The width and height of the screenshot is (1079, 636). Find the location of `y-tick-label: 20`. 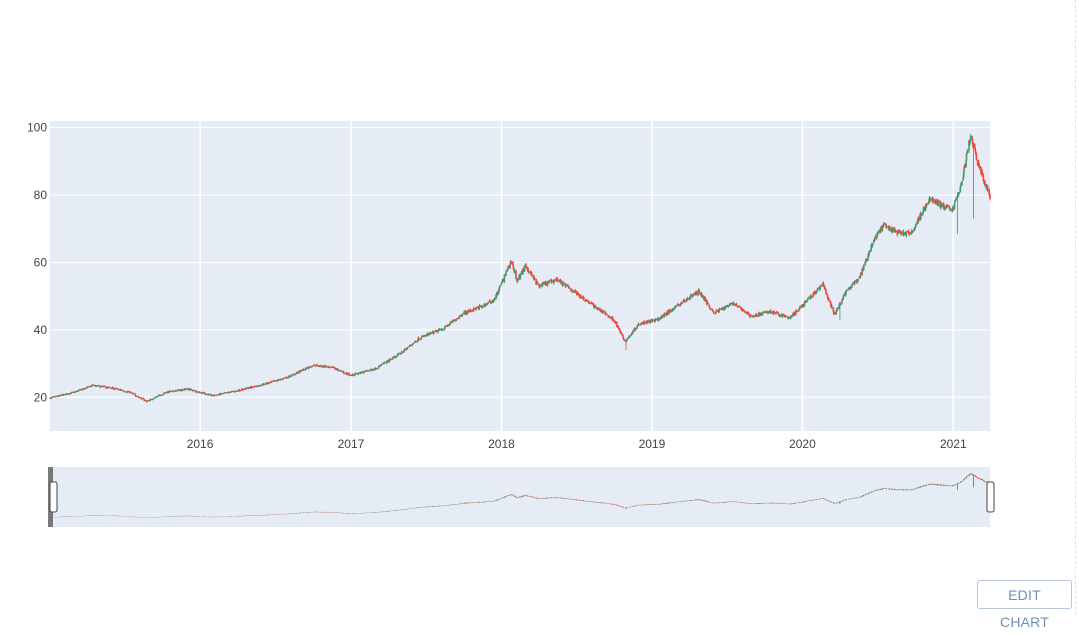

y-tick-label: 20 is located at coordinates (41, 397).